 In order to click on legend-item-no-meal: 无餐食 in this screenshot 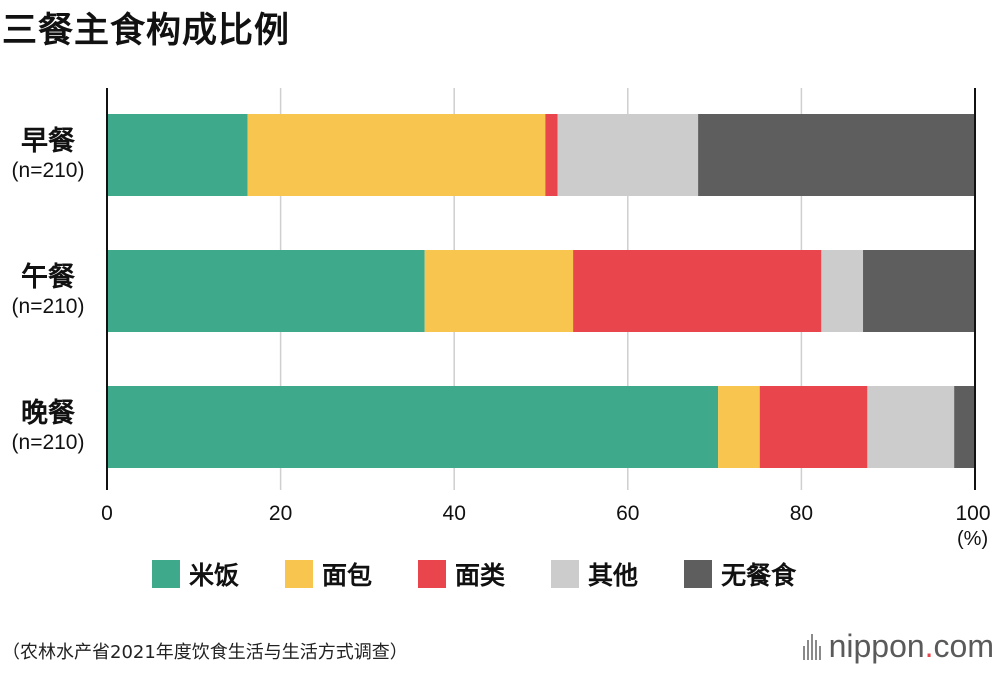, I will do `click(740, 574)`.